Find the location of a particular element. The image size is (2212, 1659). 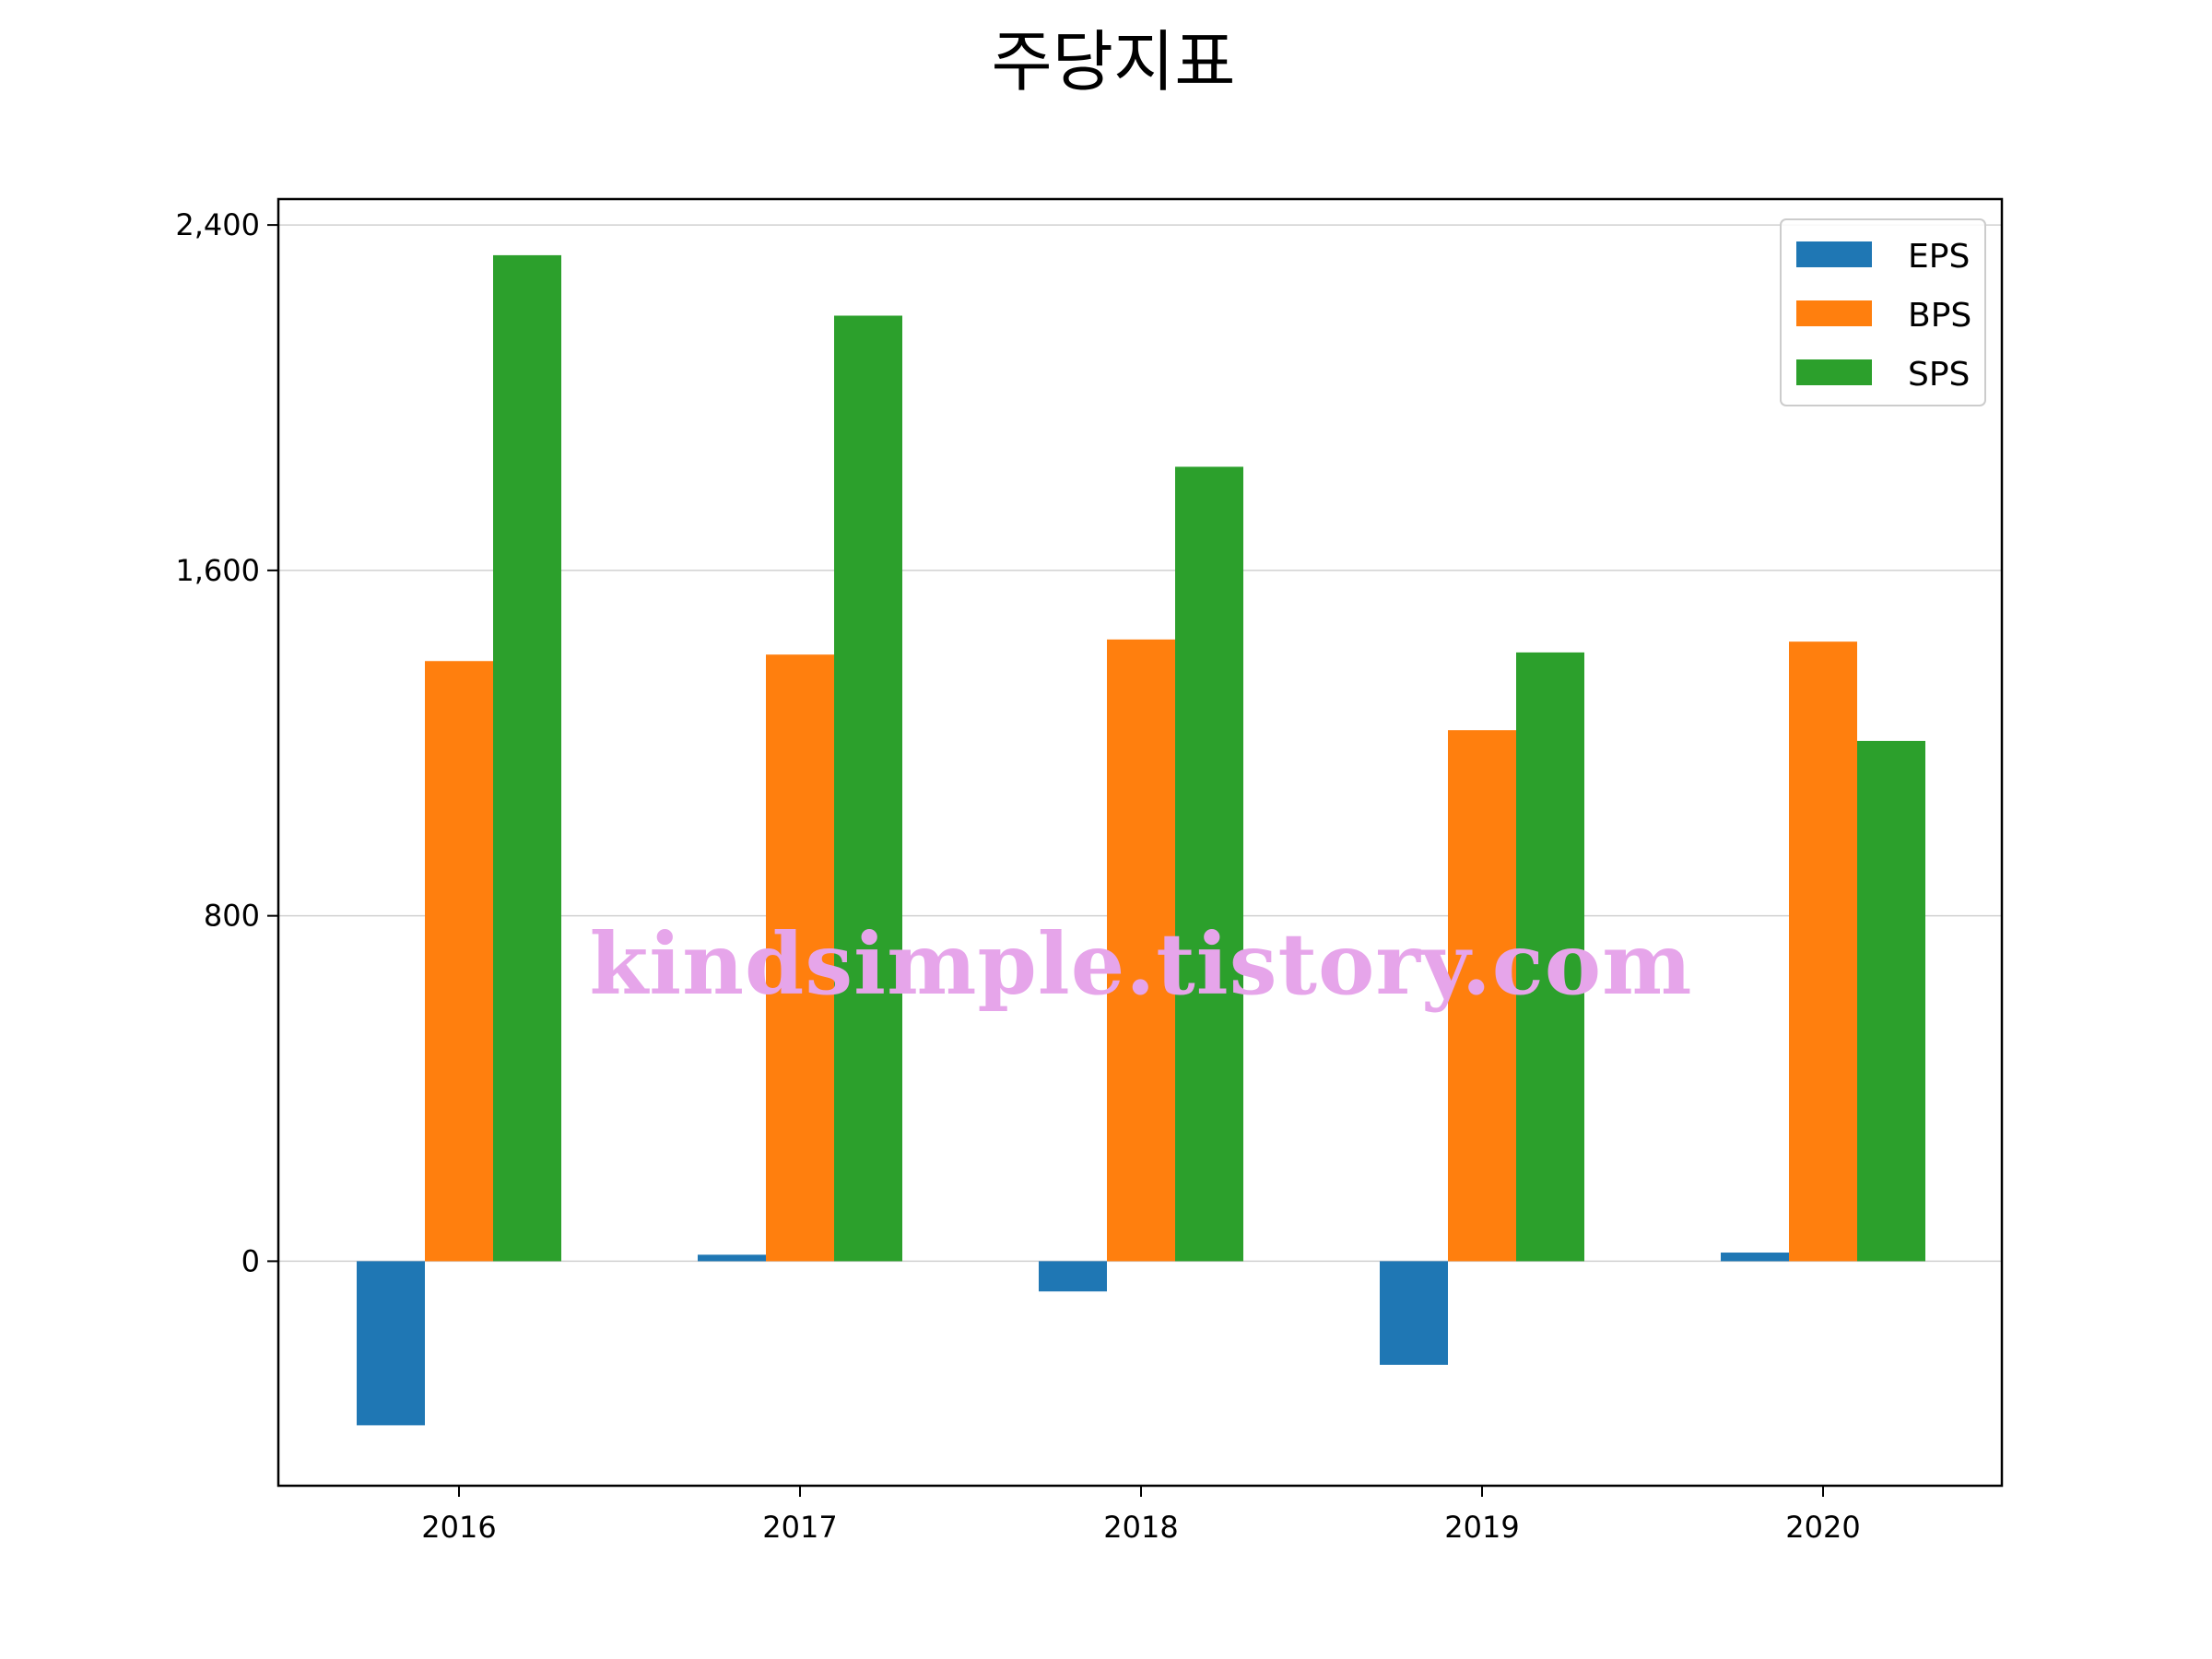

legend-swatch-eps is located at coordinates (1834, 254).